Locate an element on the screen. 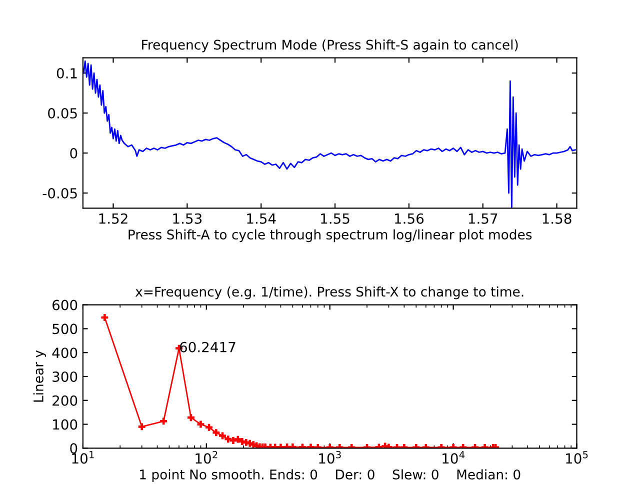  x-tick-label: 1.54 is located at coordinates (261, 219).